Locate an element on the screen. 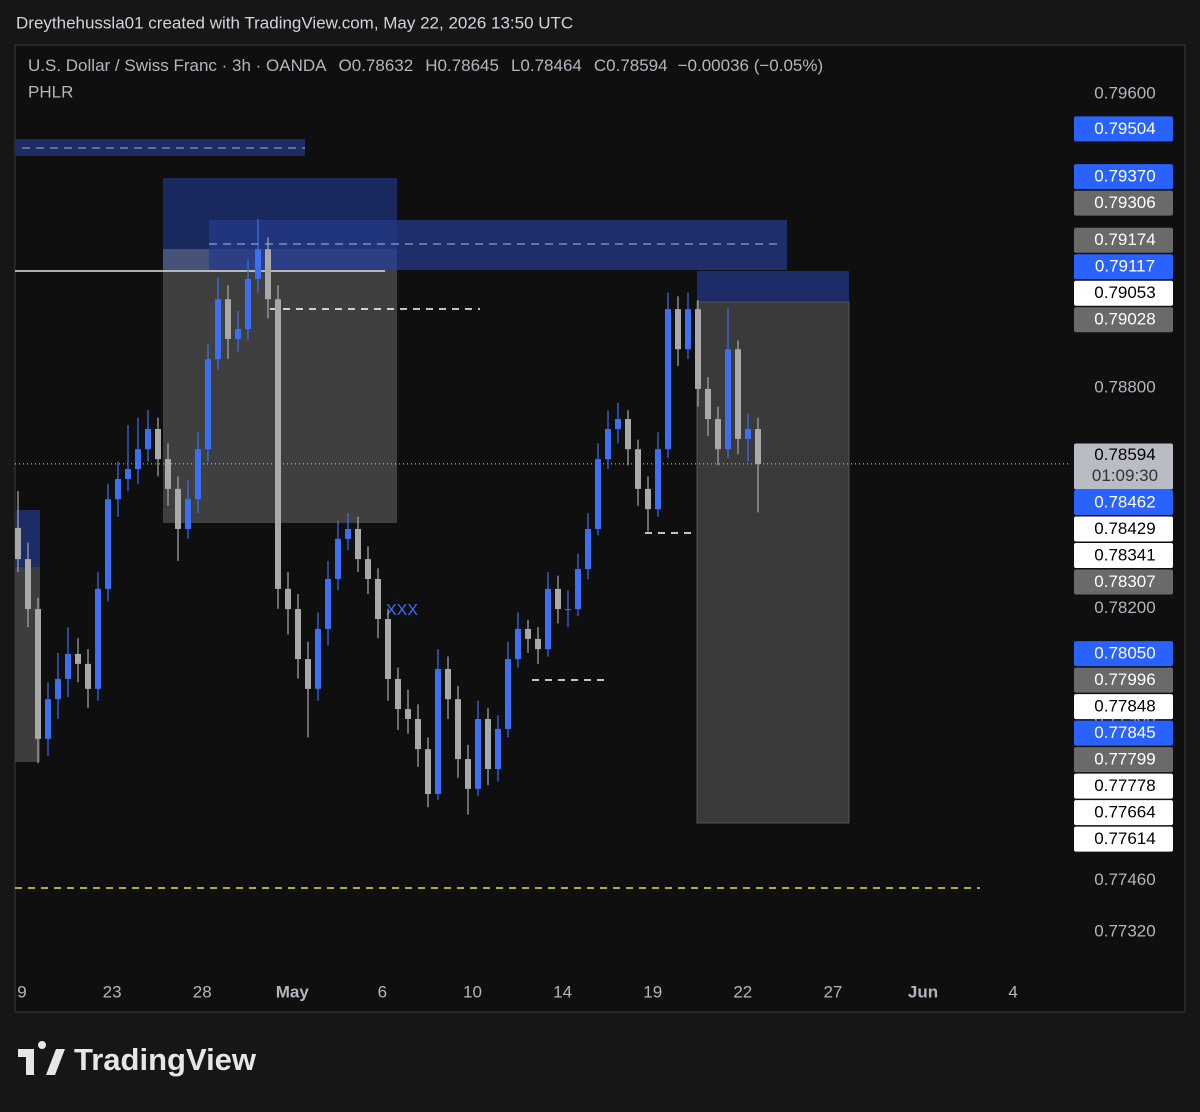  price-badge-label: 0.78307 is located at coordinates (1124, 581).